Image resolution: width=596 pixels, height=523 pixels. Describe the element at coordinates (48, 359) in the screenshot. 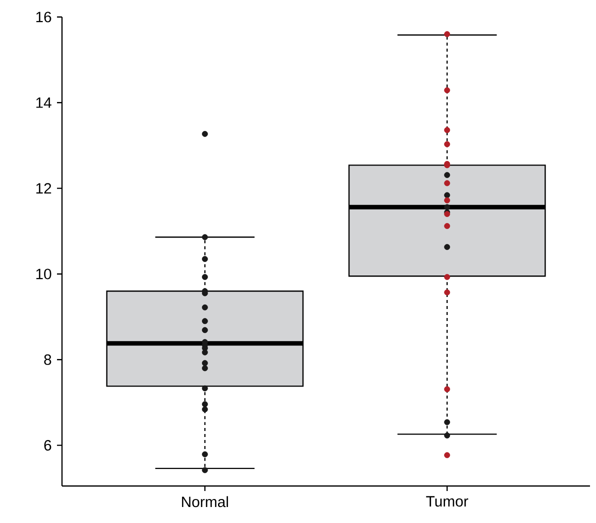

I see `y-tick-label: 8` at that location.